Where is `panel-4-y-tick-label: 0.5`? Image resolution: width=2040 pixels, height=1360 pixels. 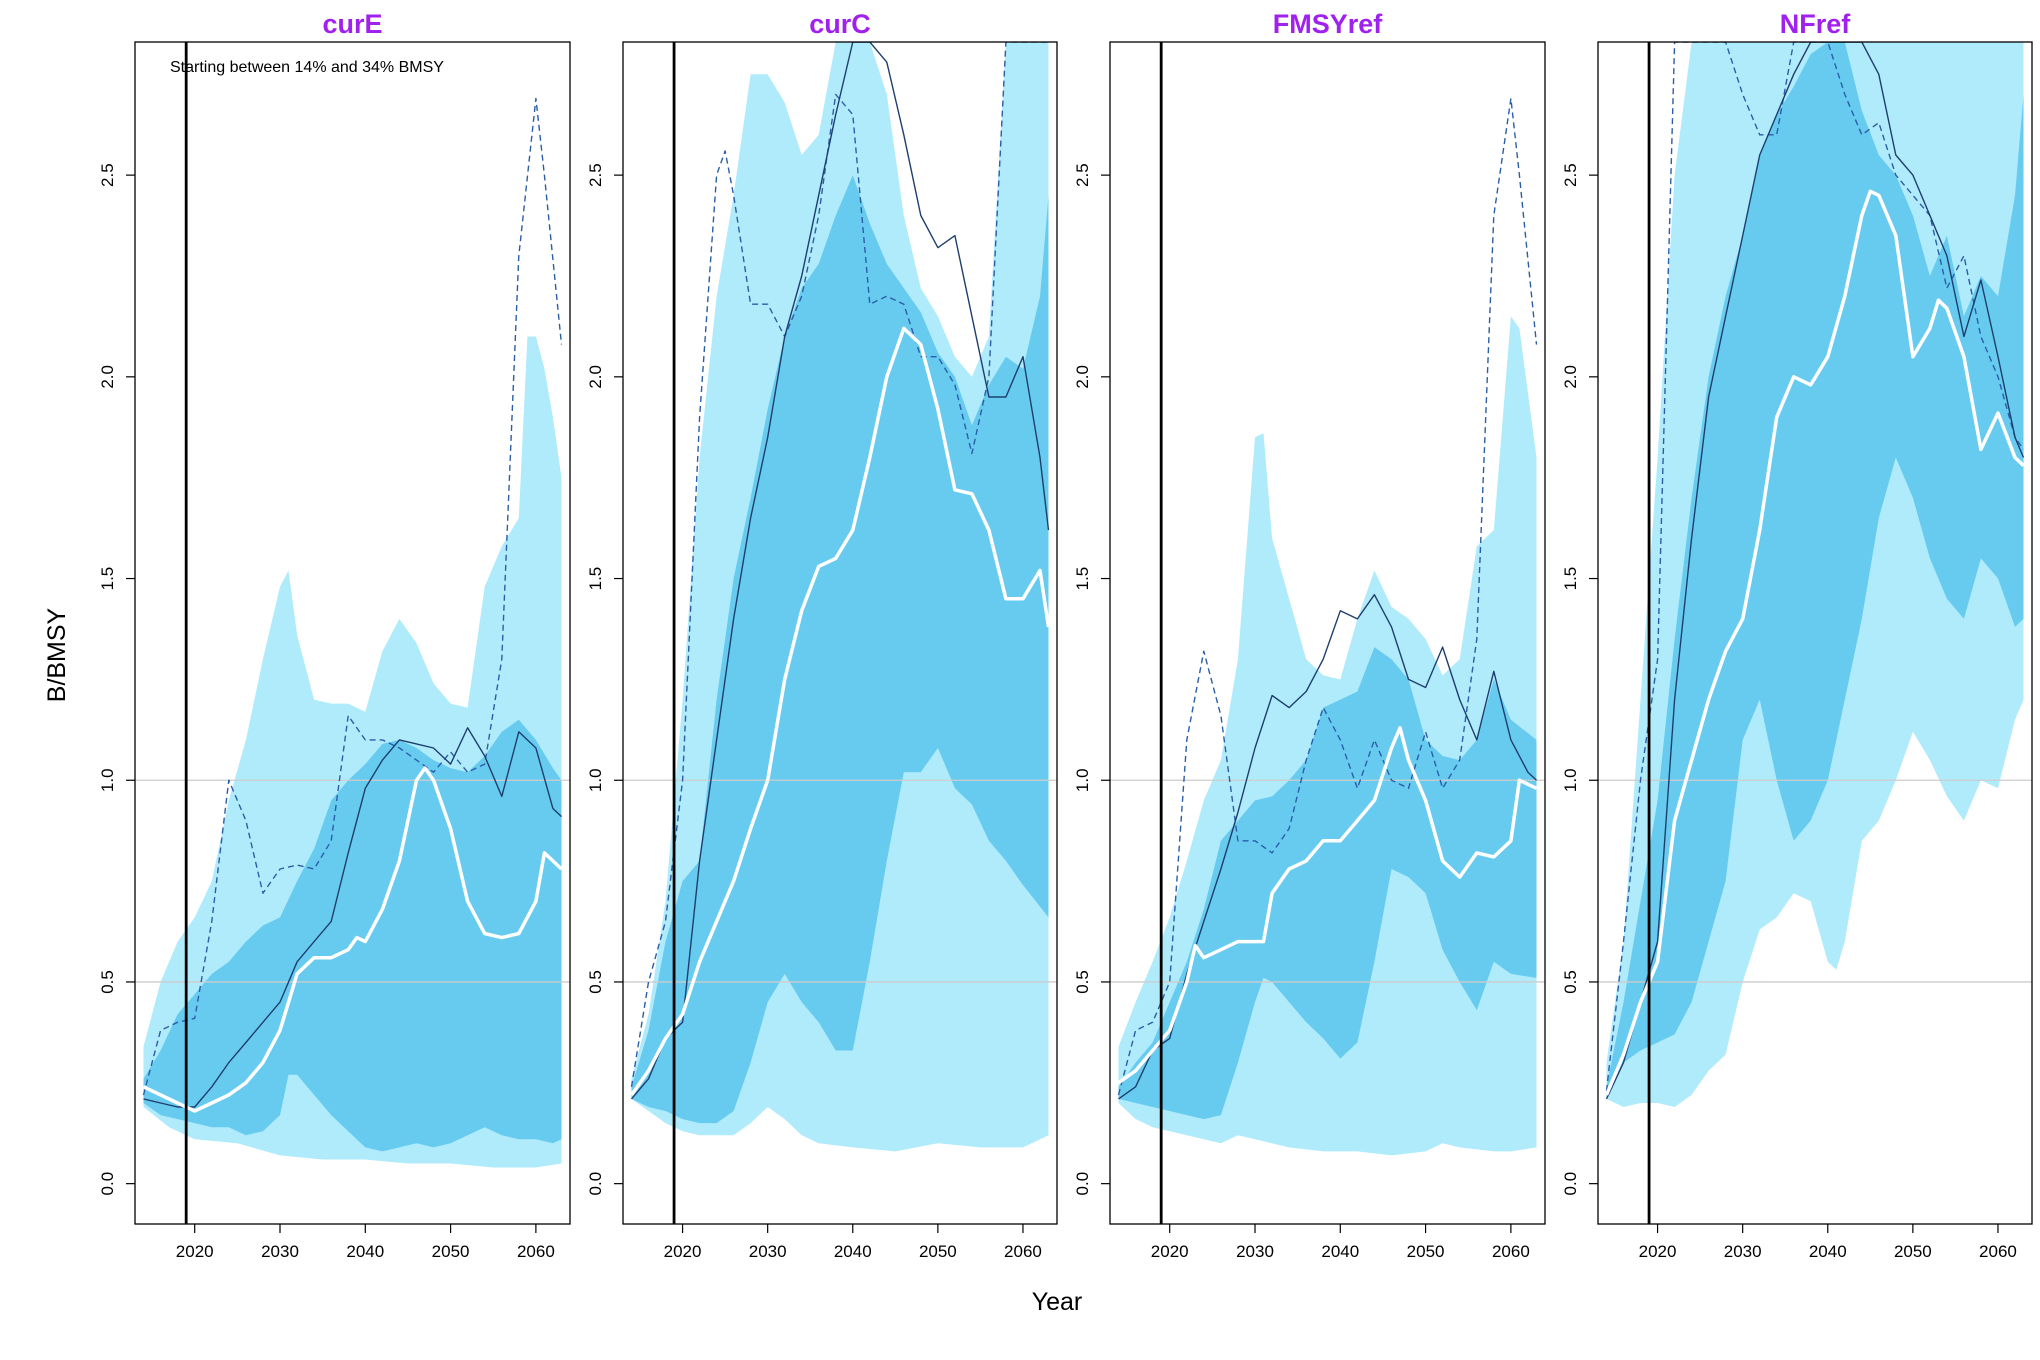
panel-4-y-tick-label: 0.5 is located at coordinates (1570, 982).